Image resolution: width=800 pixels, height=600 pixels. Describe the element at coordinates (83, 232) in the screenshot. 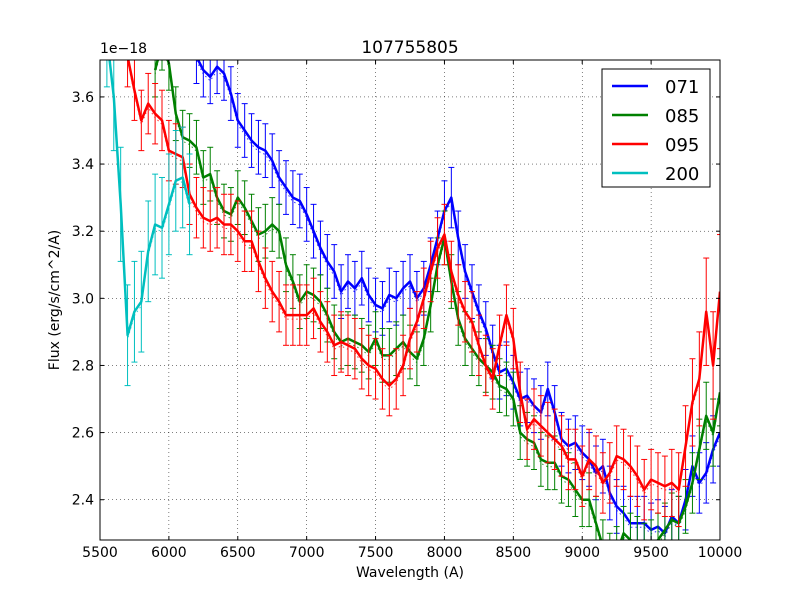

I see `y-tick-label: 3.2` at that location.